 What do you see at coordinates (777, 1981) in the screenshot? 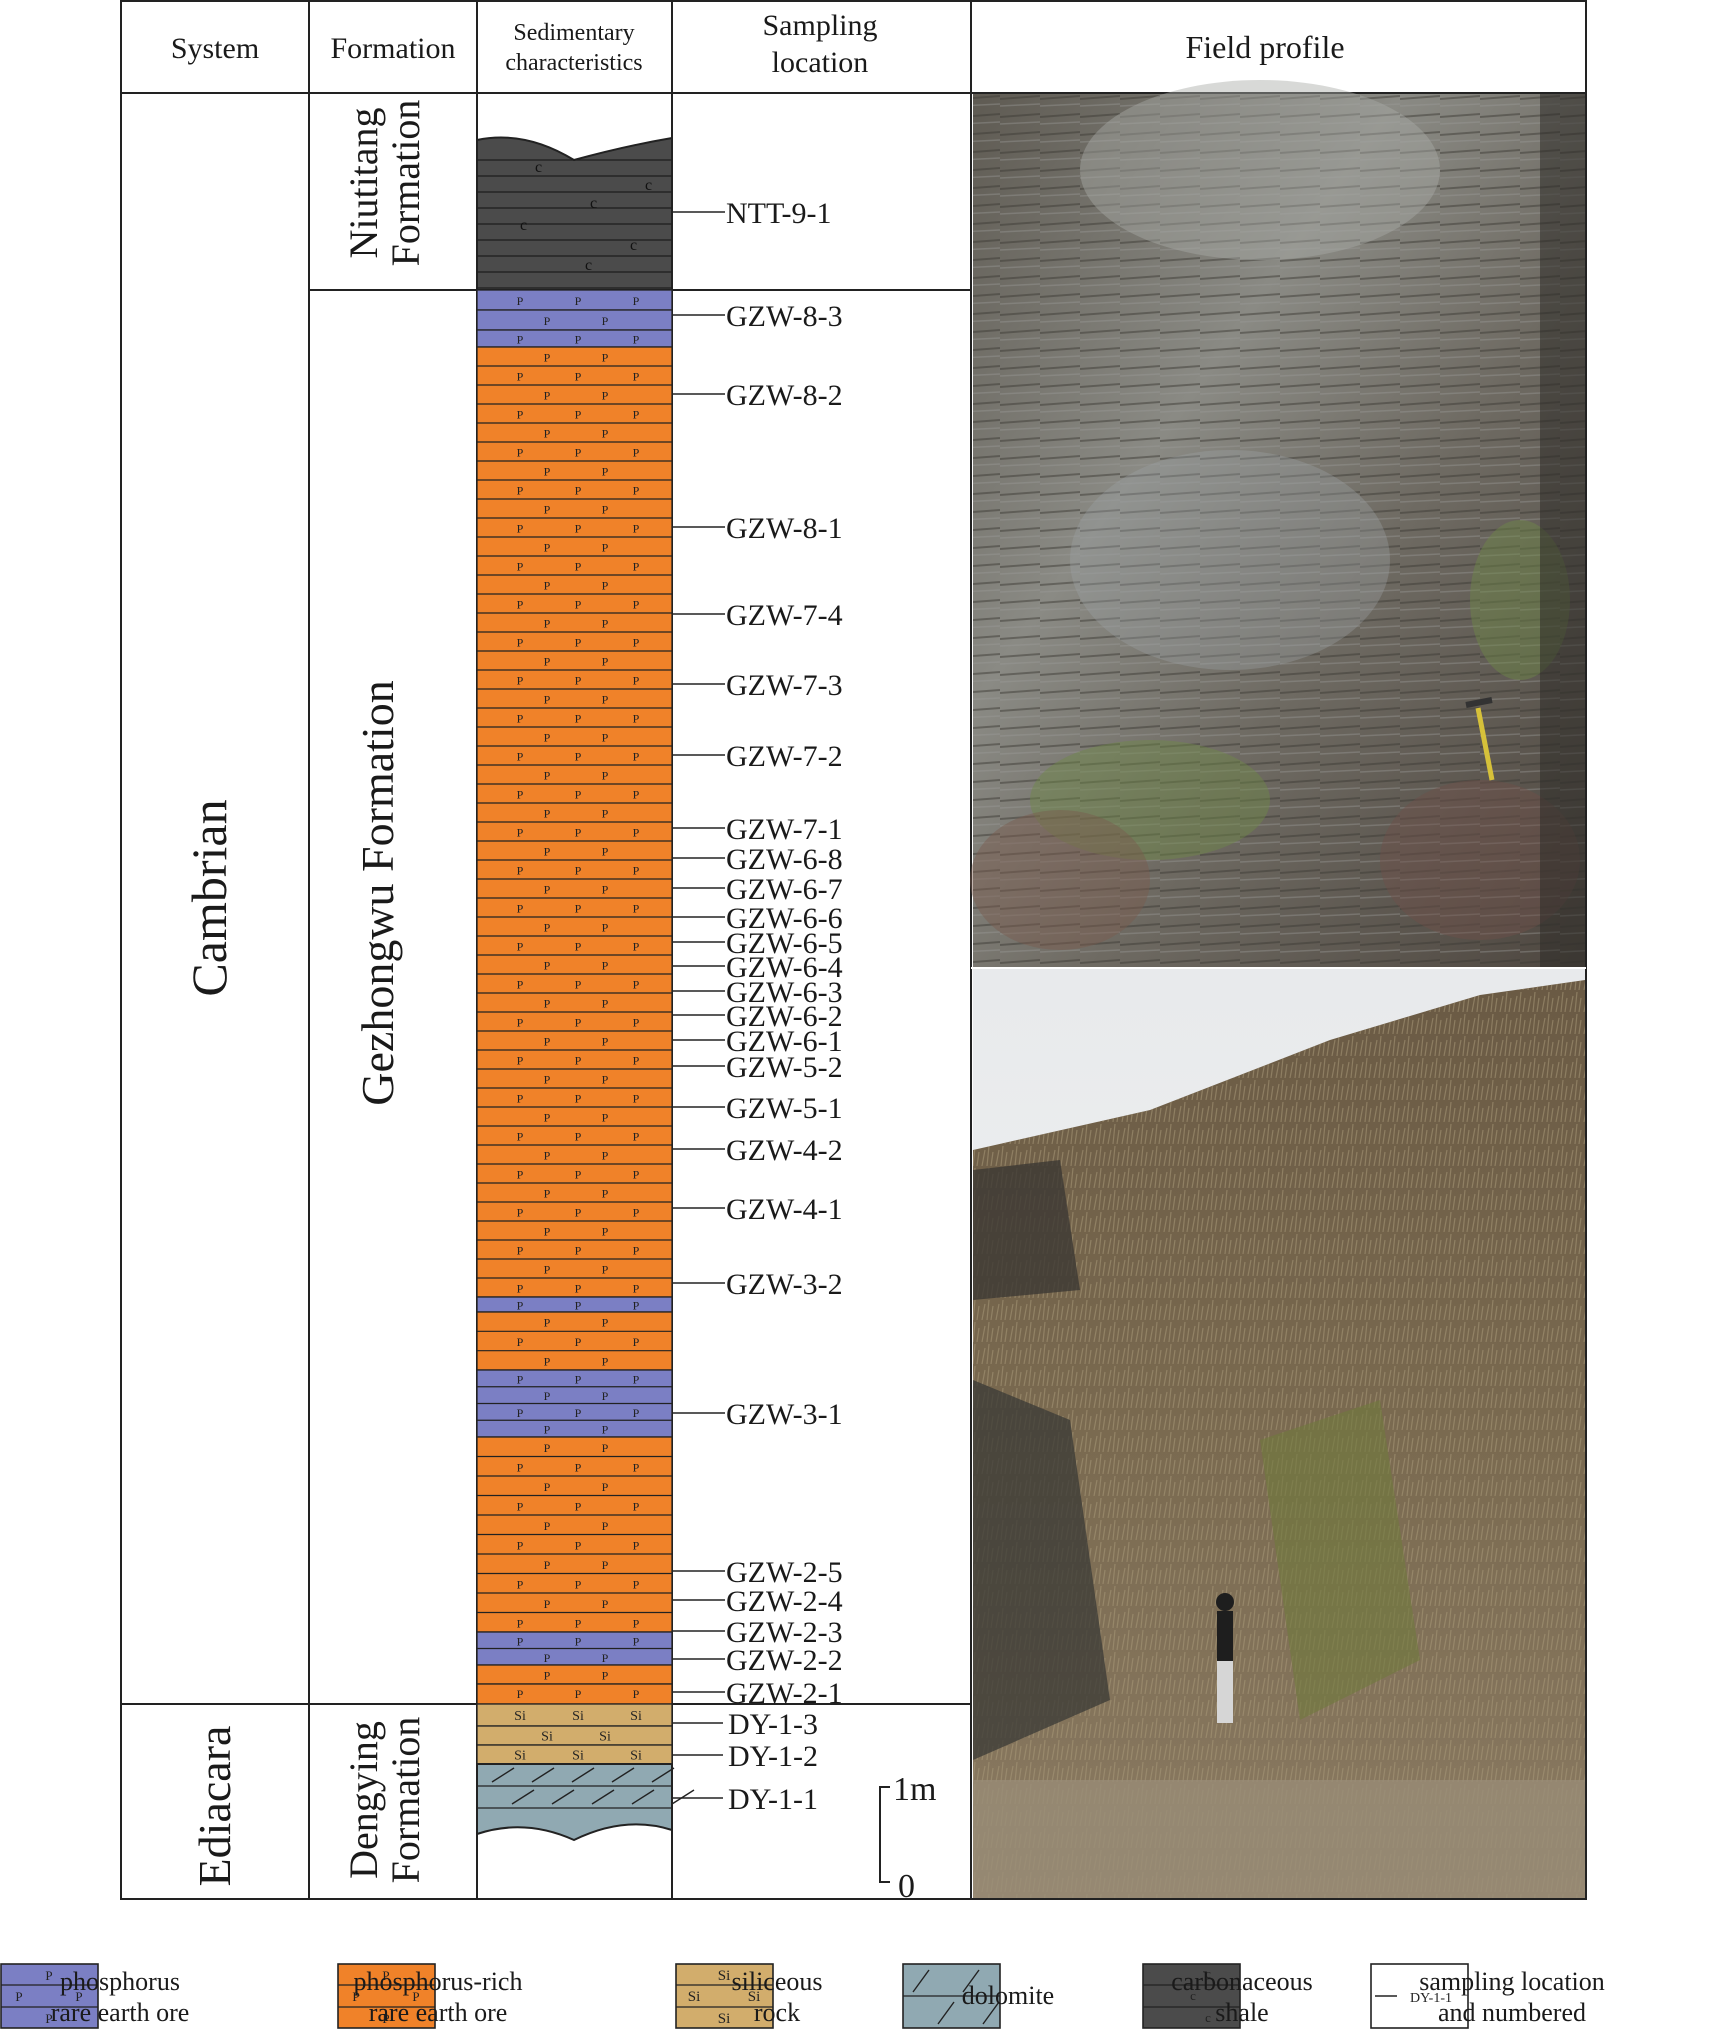
I see `legend-label: siliceous` at bounding box center [777, 1981].